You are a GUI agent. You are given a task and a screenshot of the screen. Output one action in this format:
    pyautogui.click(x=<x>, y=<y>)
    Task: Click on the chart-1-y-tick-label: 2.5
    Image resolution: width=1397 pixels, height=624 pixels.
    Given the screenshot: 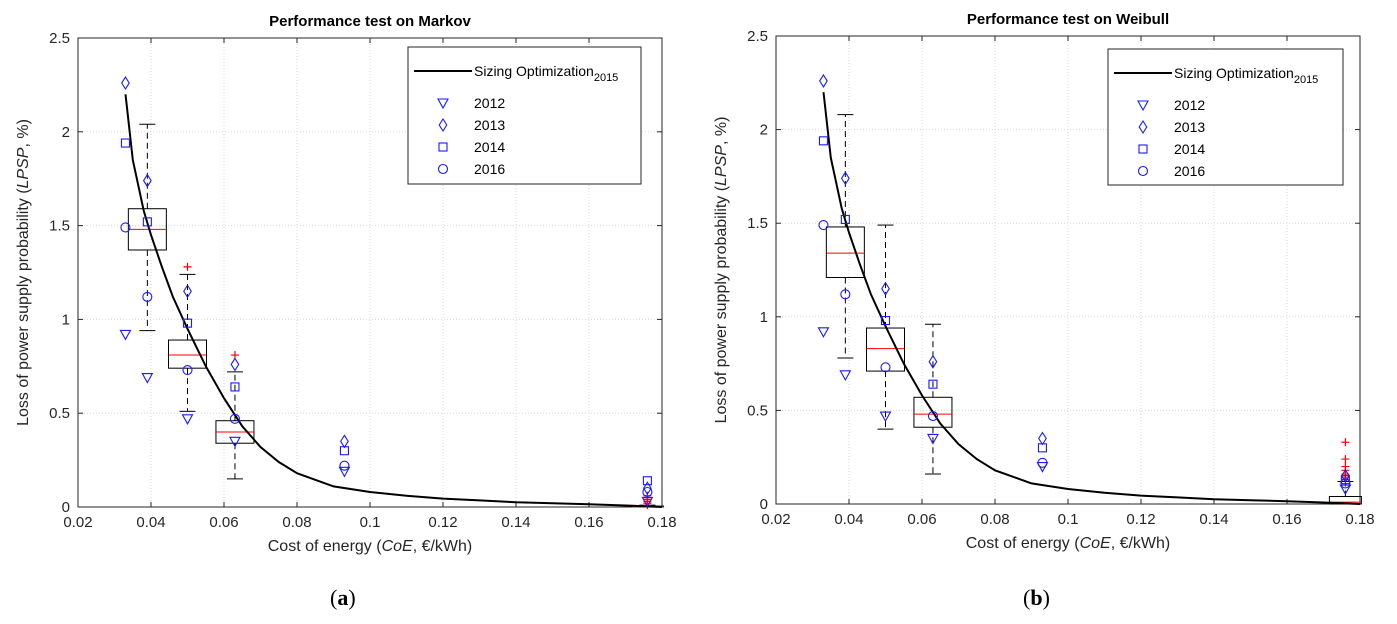 What is the action you would take?
    pyautogui.click(x=757, y=36)
    